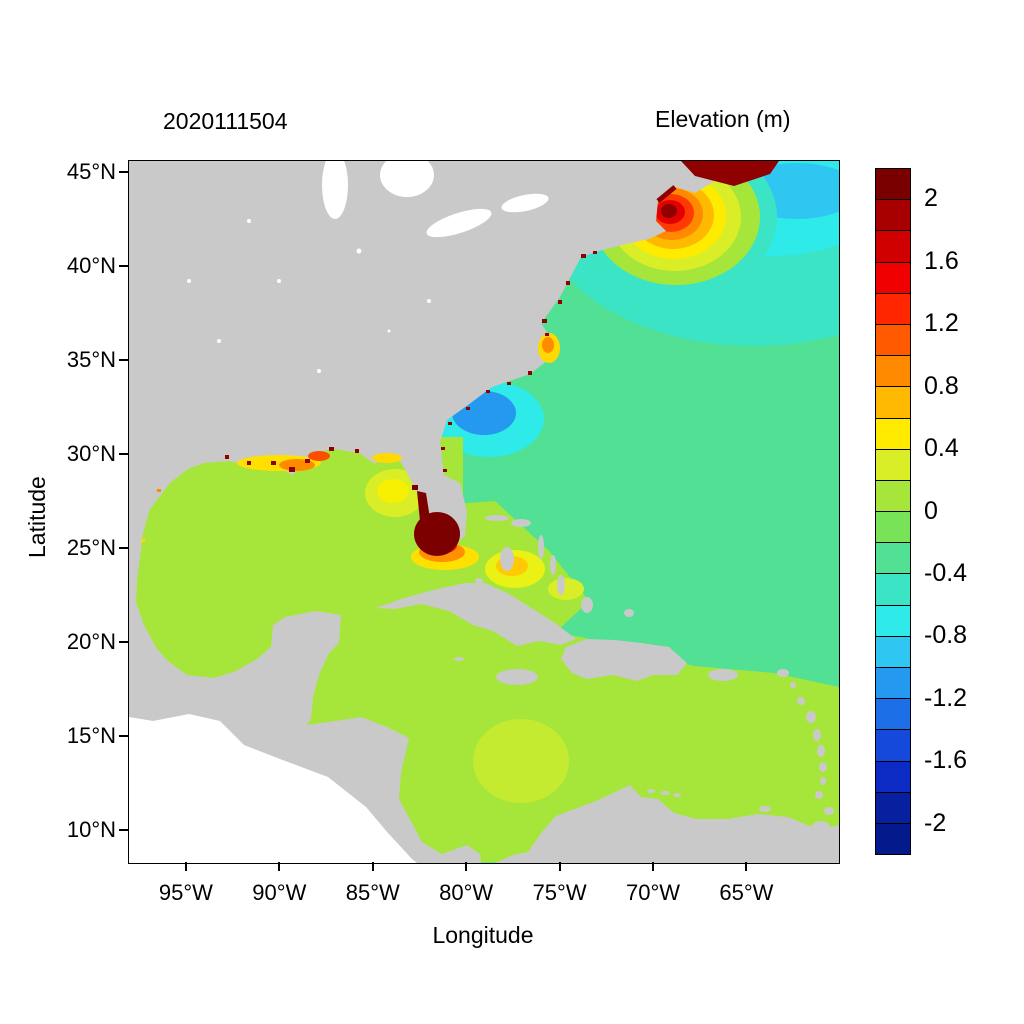 The width and height of the screenshot is (1024, 1024). What do you see at coordinates (91, 830) in the screenshot?
I see `y-tick-label: 10°N` at bounding box center [91, 830].